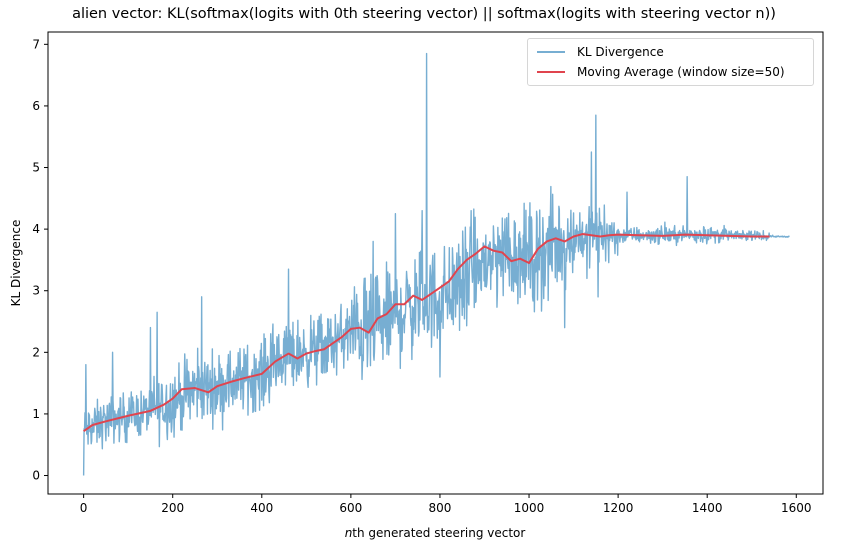 The height and width of the screenshot is (551, 848). I want to click on legend-item-moving-average: Moving Average (window size=50), so click(656, 72).